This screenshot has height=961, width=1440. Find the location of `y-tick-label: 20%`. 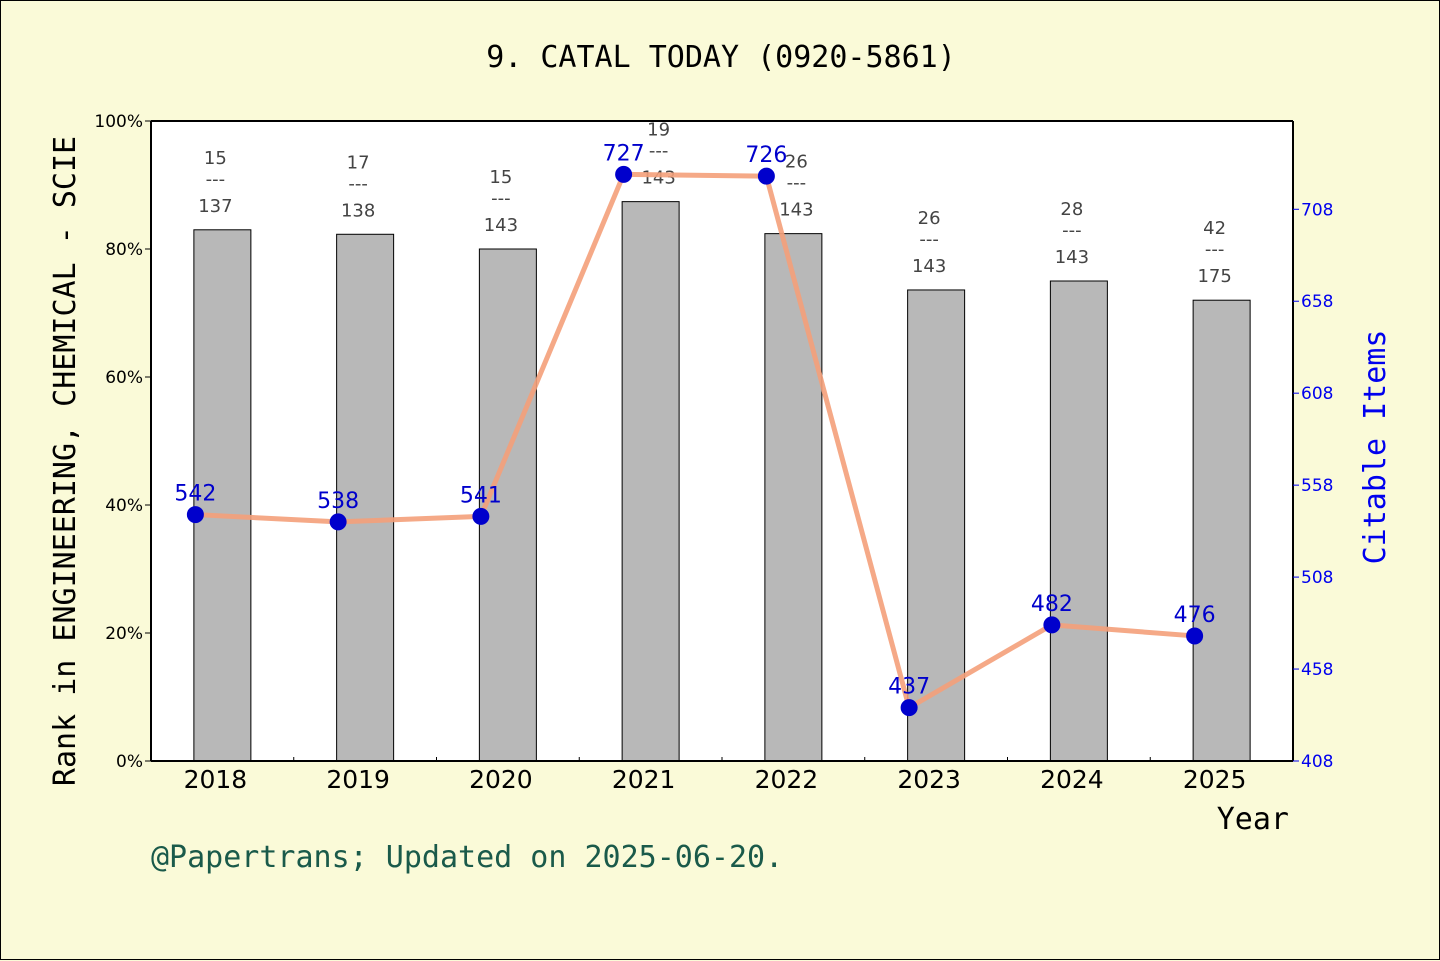

y-tick-label: 20% is located at coordinates (124, 634).